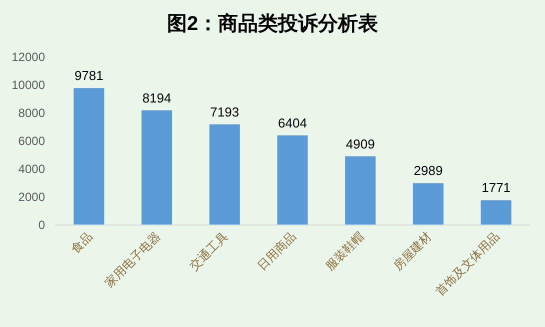  I want to click on chart-title: 图2：商品类投诉分析表, so click(272, 23).